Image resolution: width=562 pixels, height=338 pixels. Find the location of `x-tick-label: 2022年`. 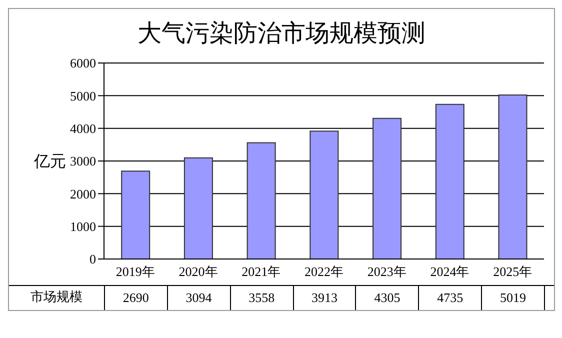

x-tick-label: 2022年 is located at coordinates (324, 272).